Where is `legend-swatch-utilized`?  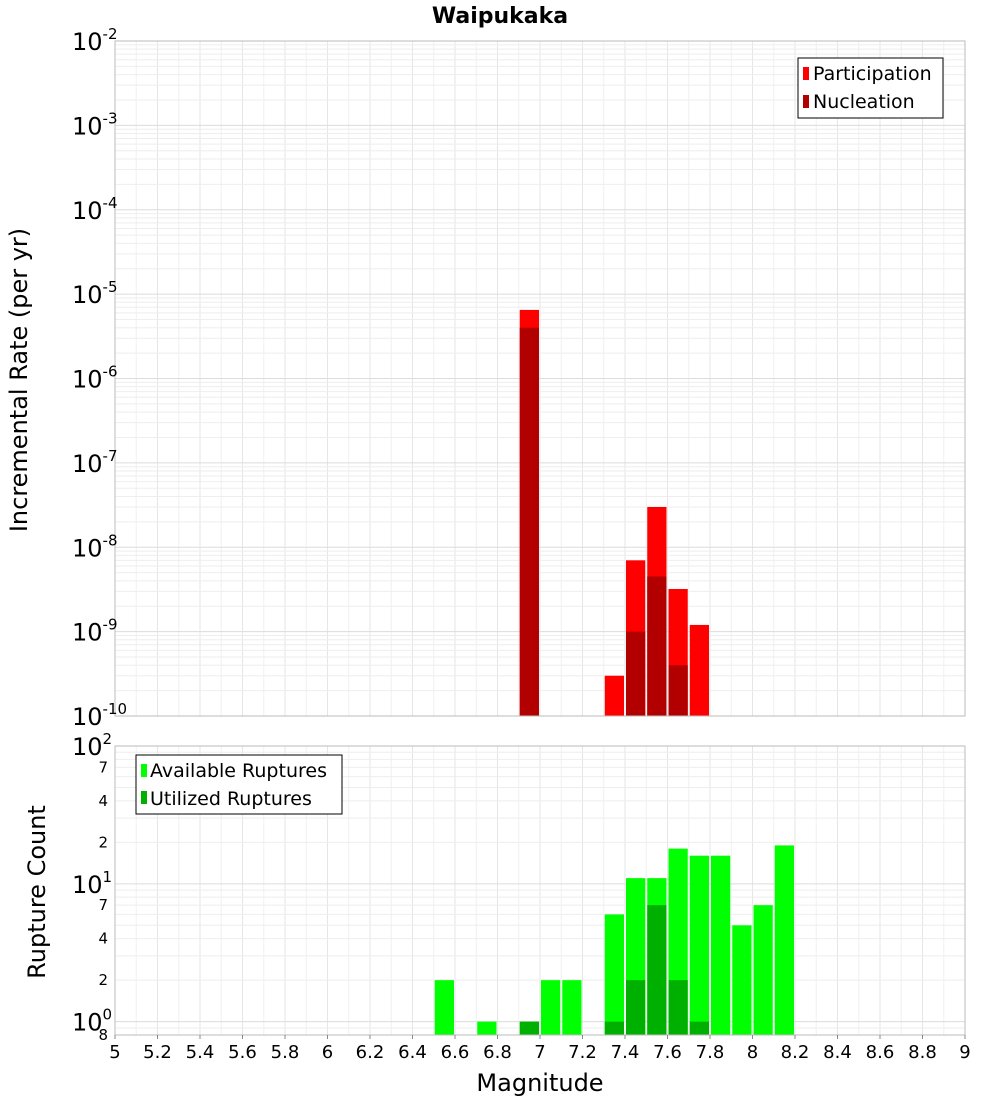 legend-swatch-utilized is located at coordinates (144, 797).